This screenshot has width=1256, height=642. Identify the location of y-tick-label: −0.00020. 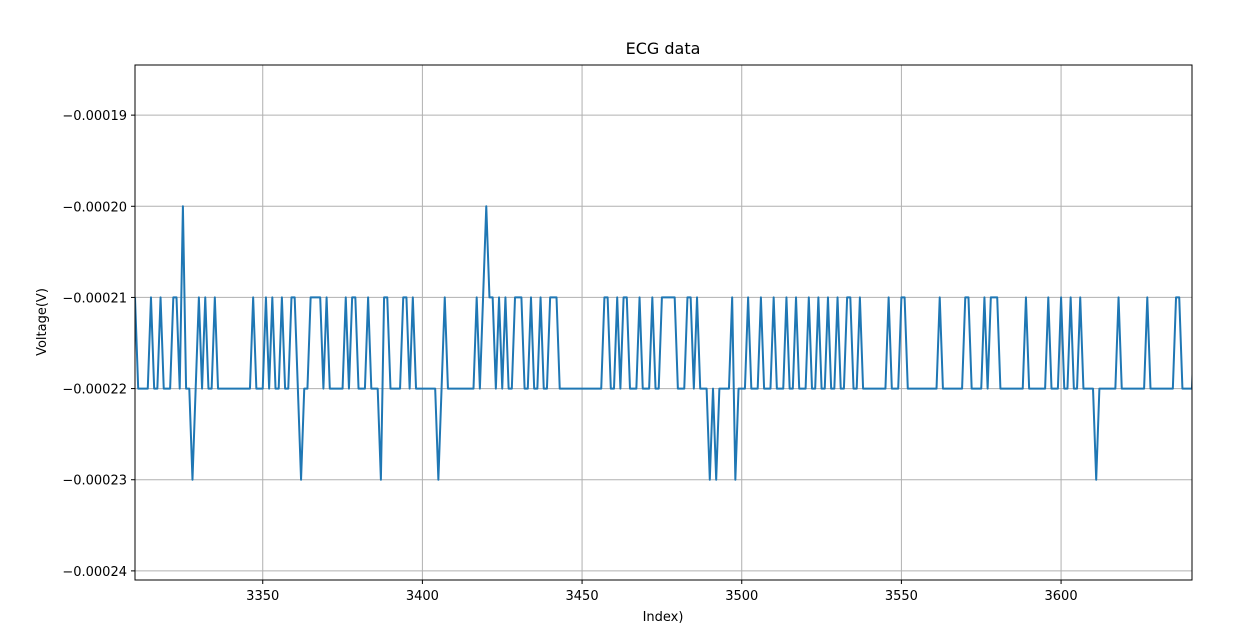
(94, 207).